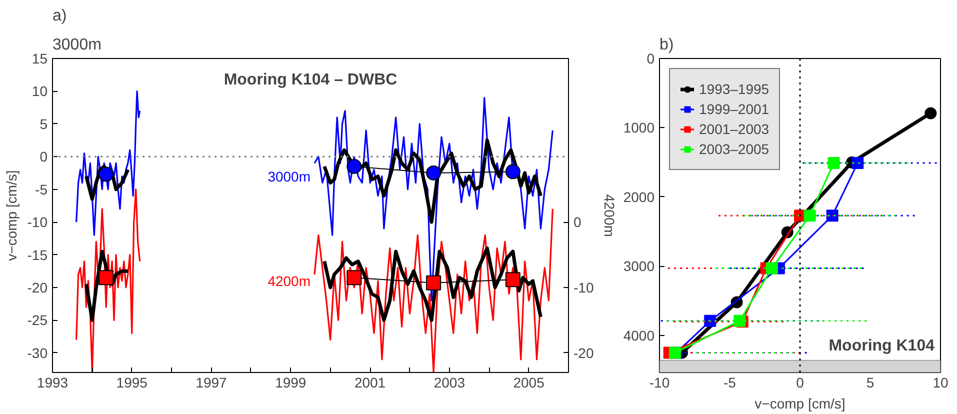  Describe the element at coordinates (37, 320) in the screenshot. I see `y-tick-label: -25` at that location.